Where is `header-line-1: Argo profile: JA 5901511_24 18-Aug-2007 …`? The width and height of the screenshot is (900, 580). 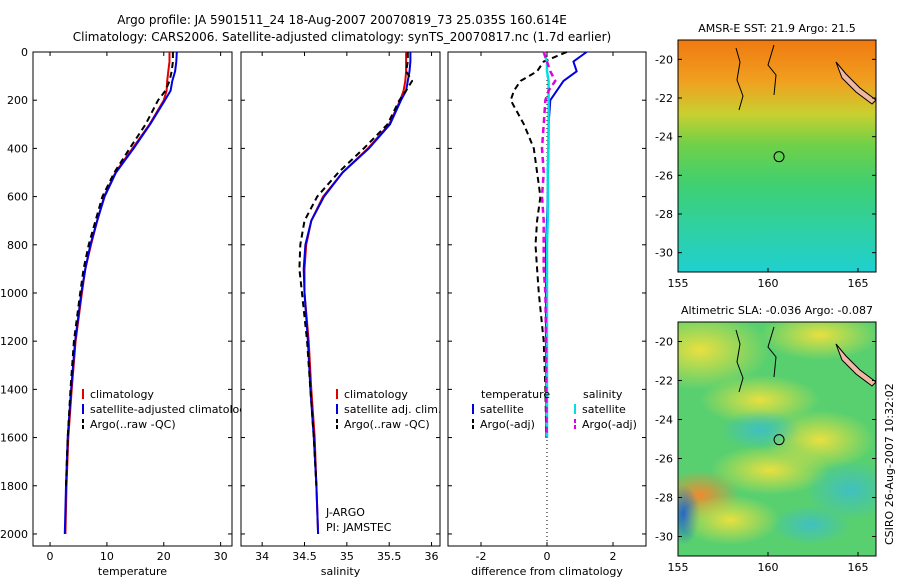
header-line-1: Argo profile: JA 5901511_24 18-Aug-2007 … is located at coordinates (342, 20).